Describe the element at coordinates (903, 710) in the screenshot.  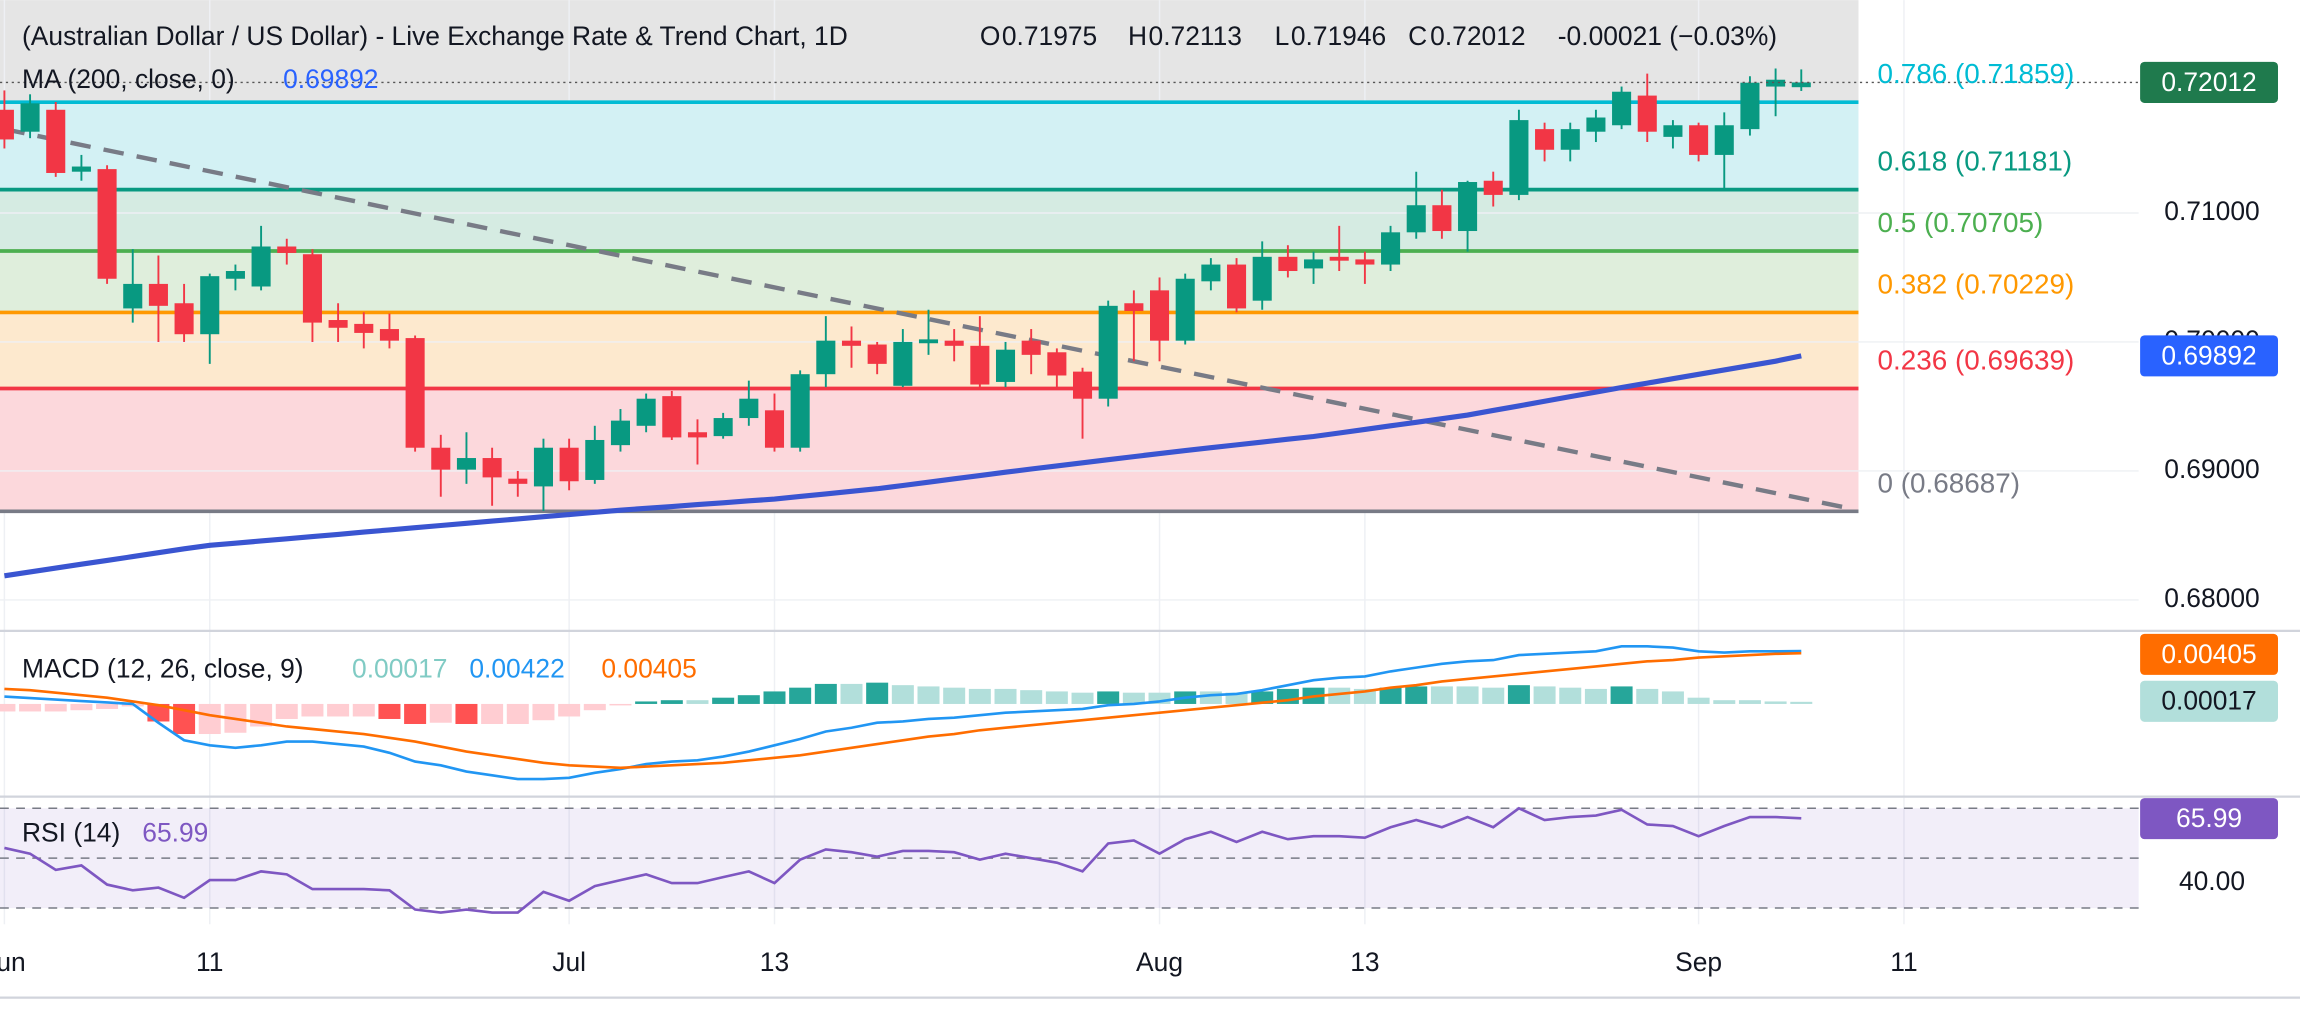
I see `signal-line` at that location.